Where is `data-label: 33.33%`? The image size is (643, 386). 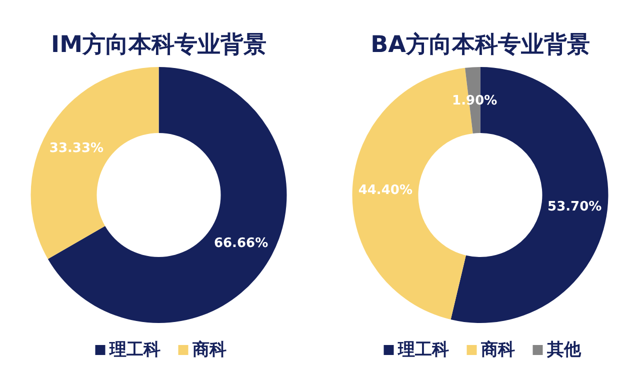 data-label: 33.33% is located at coordinates (76, 148).